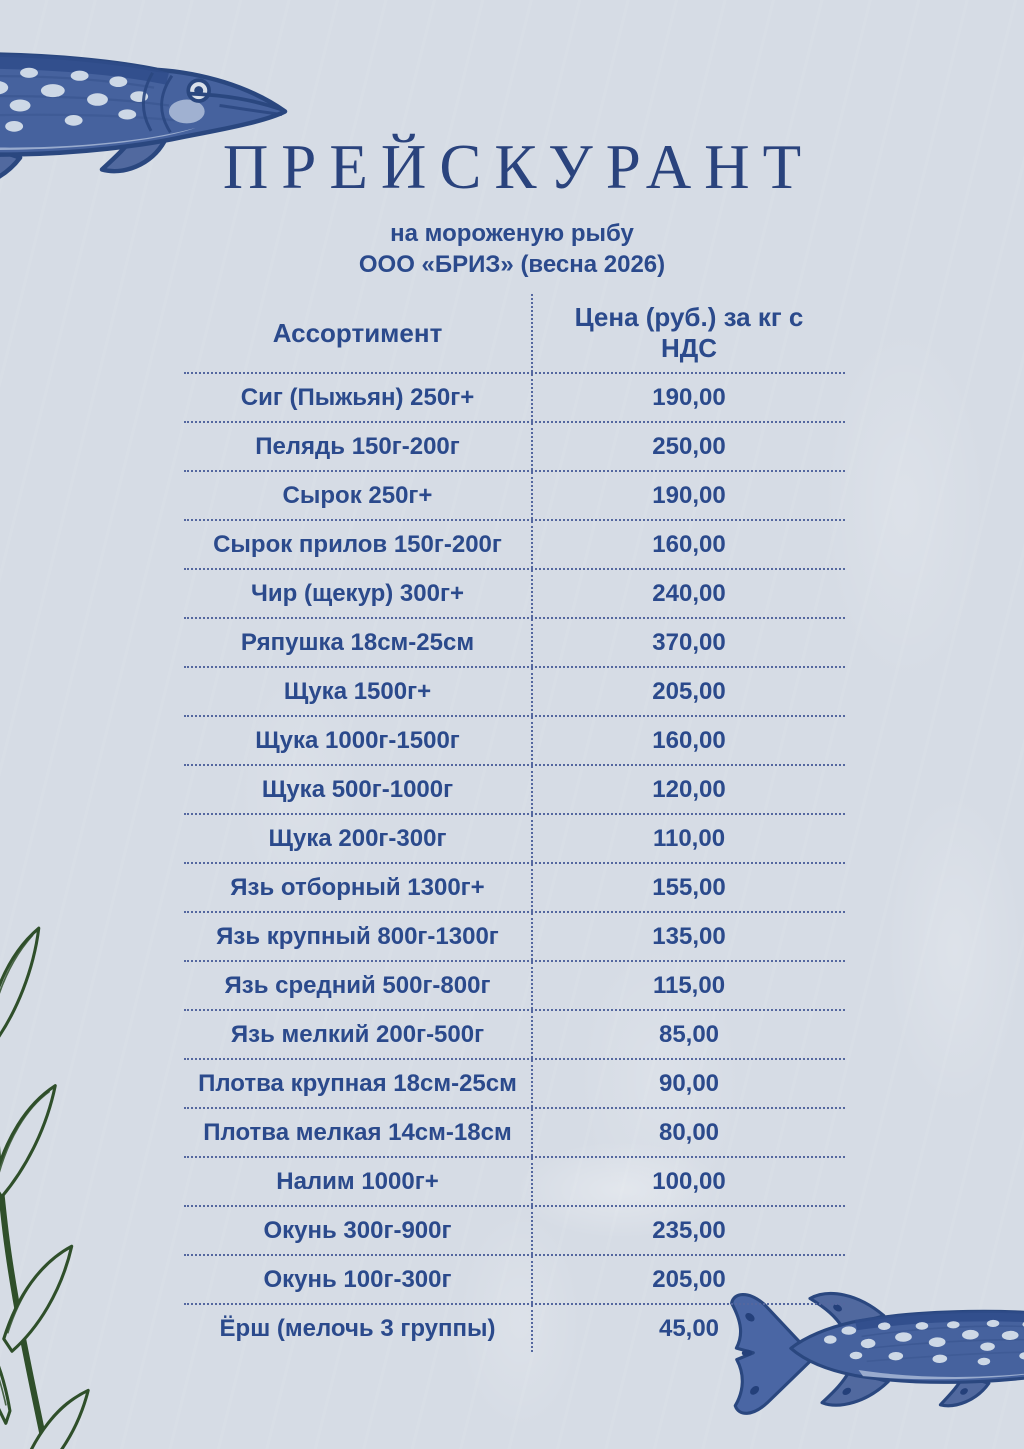 Image resolution: width=1024 pixels, height=1449 pixels. What do you see at coordinates (357, 544) in the screenshot?
I see `product-name: Сырок прилов 150г-200г` at bounding box center [357, 544].